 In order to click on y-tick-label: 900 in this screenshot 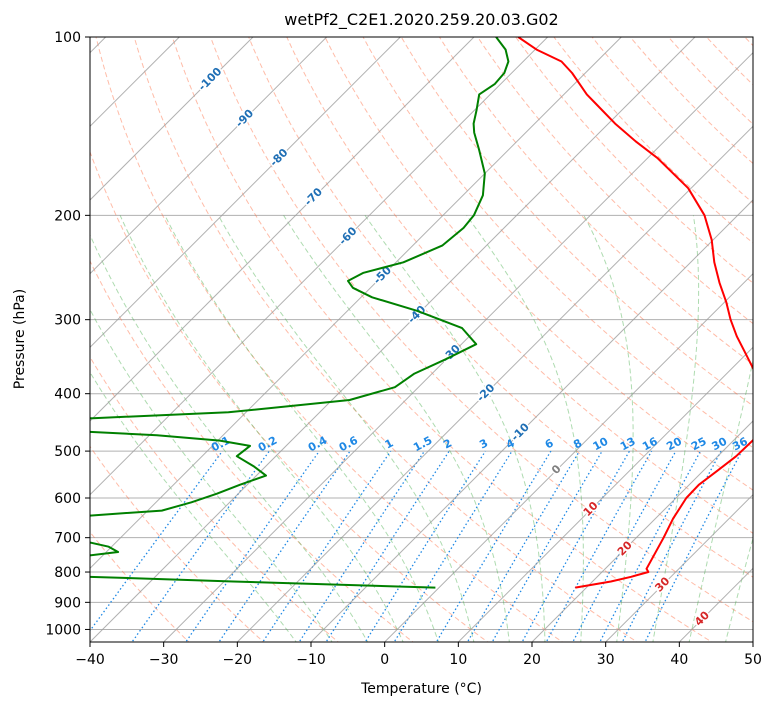, I will do `click(67, 603)`.